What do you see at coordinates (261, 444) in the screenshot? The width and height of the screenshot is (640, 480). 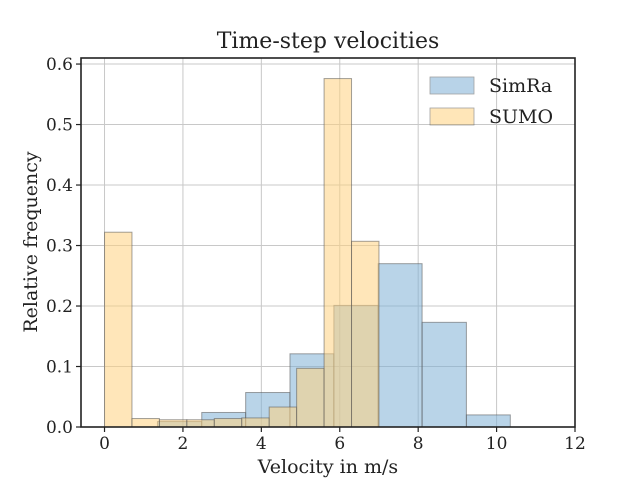 I see `x-tick-label: 4` at bounding box center [261, 444].